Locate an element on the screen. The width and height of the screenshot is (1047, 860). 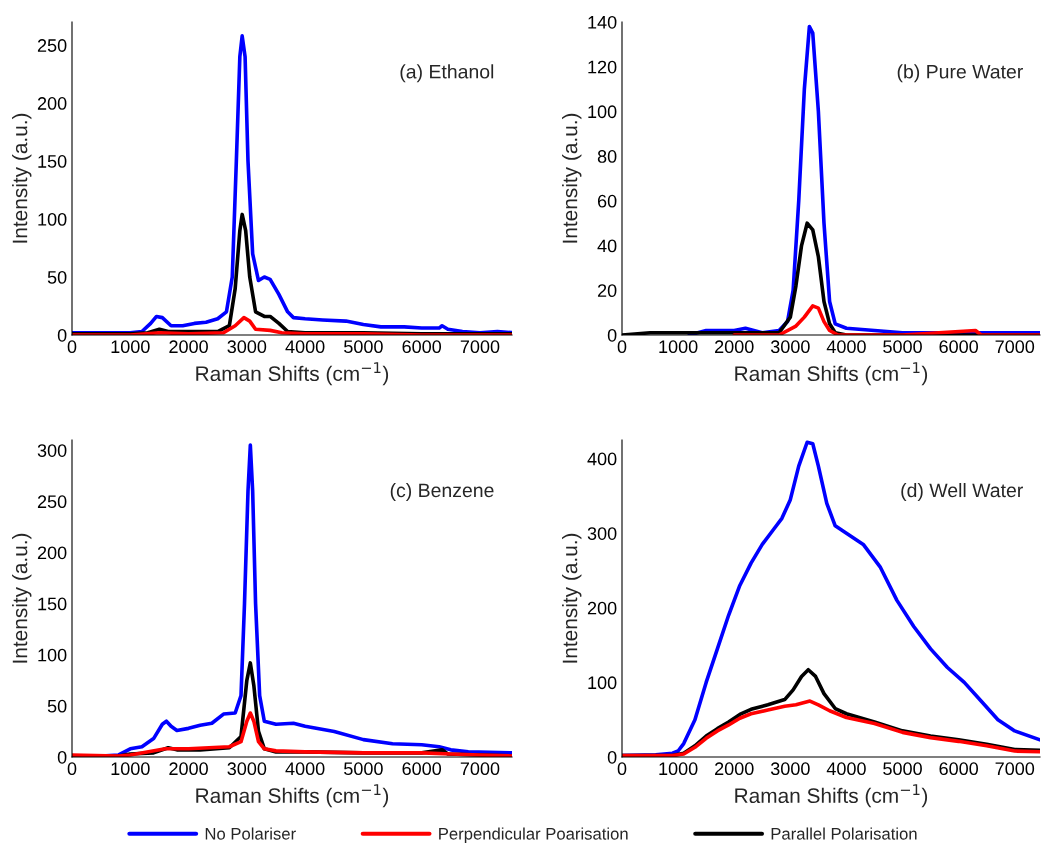
legend-label: No Polariser is located at coordinates (250, 833).